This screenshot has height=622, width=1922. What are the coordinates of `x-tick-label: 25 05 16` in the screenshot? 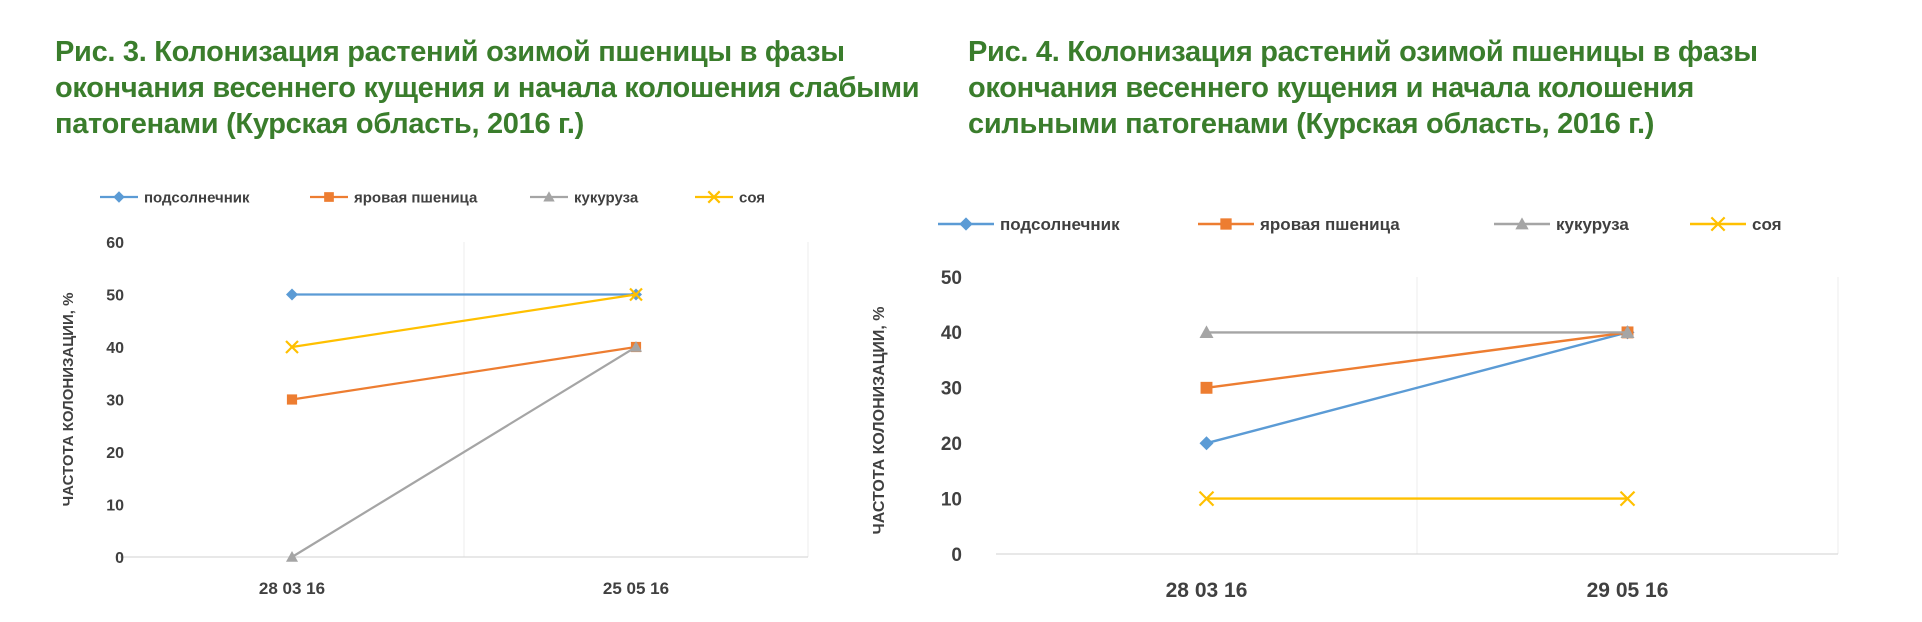 It's located at (636, 588).